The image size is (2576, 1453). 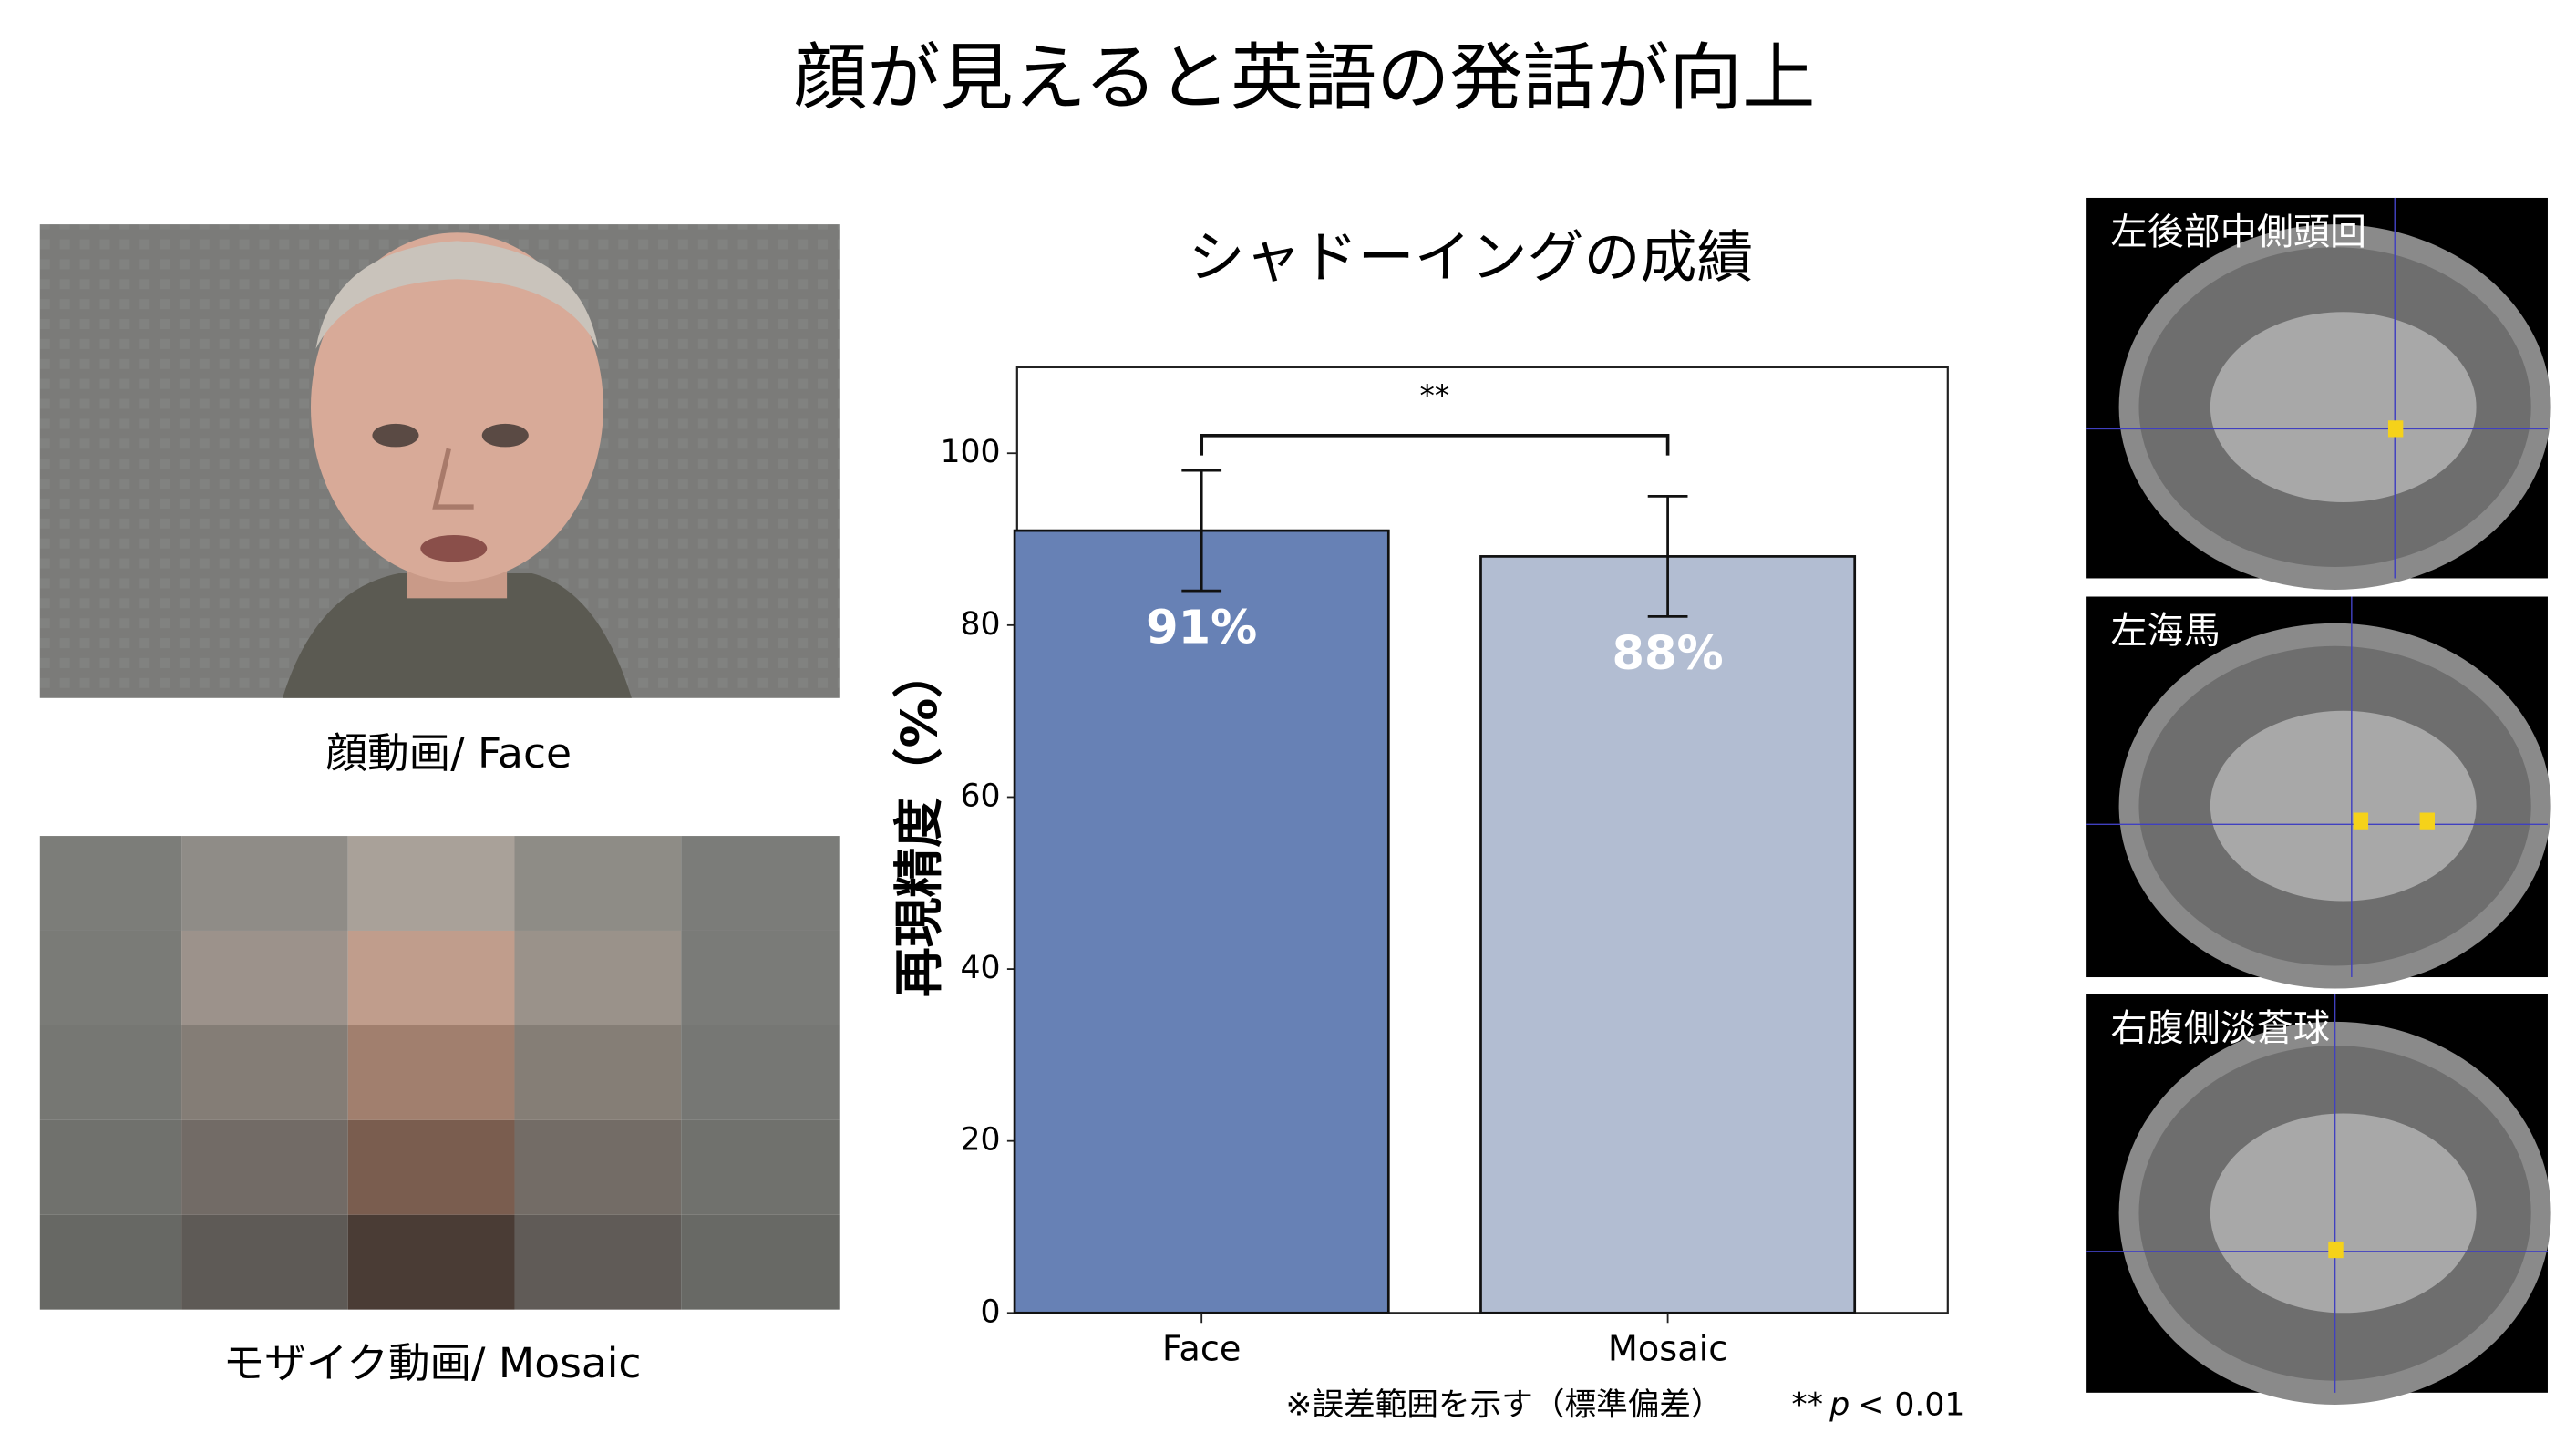 I want to click on value-label: 91%, so click(x=1201, y=627).